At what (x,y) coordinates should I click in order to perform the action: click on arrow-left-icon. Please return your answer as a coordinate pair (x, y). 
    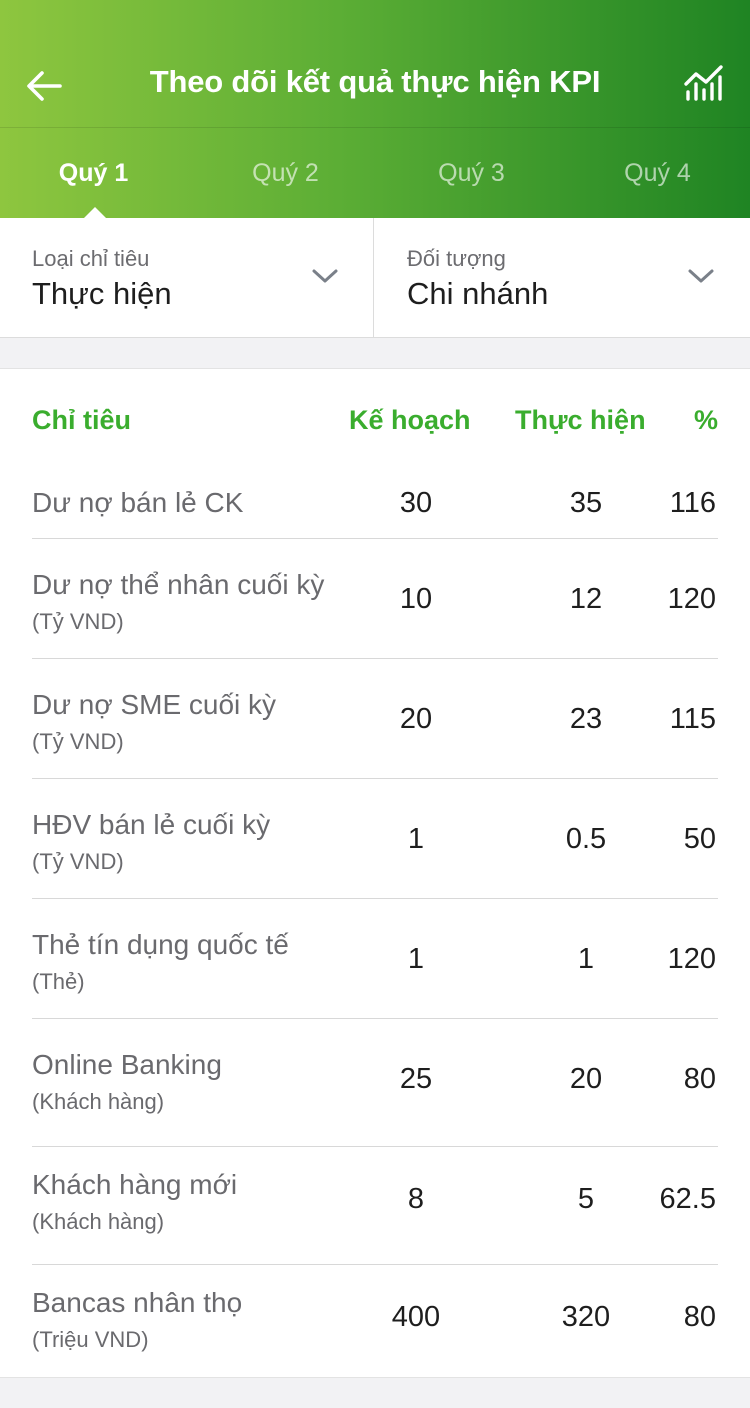
    Looking at the image, I should click on (44, 86).